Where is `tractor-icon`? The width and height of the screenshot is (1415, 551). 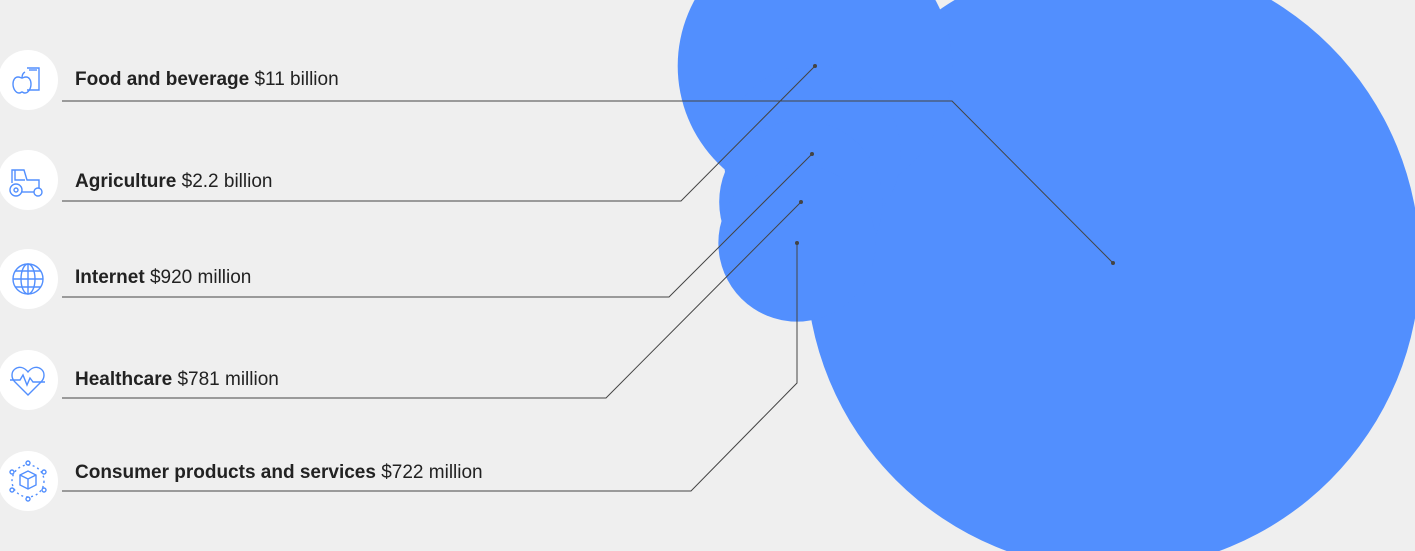 tractor-icon is located at coordinates (29, 180).